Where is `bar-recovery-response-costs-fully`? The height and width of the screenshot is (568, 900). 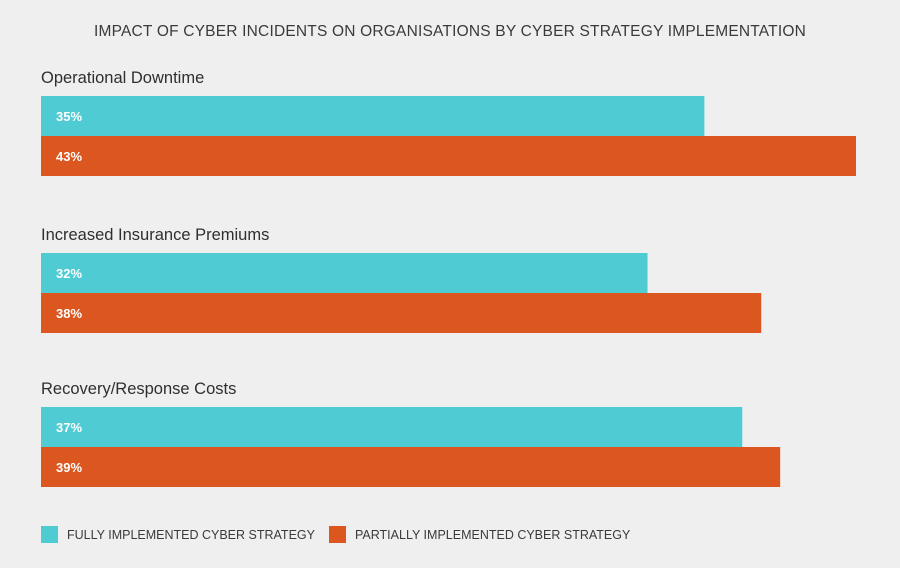
bar-recovery-response-costs-fully is located at coordinates (392, 427).